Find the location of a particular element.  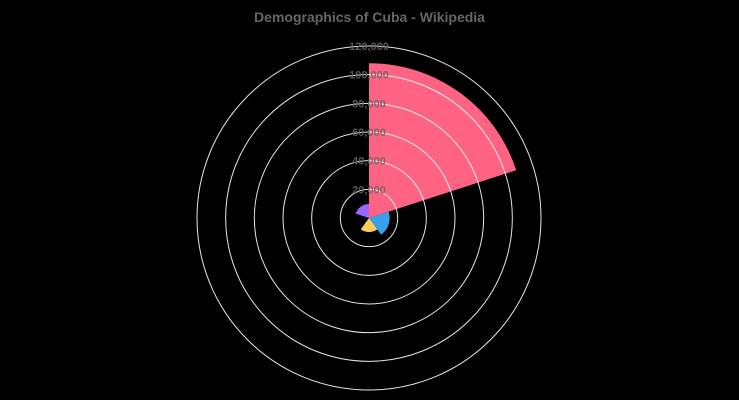

chart-title: Demographics of Cuba - Wikipedia is located at coordinates (369, 17).